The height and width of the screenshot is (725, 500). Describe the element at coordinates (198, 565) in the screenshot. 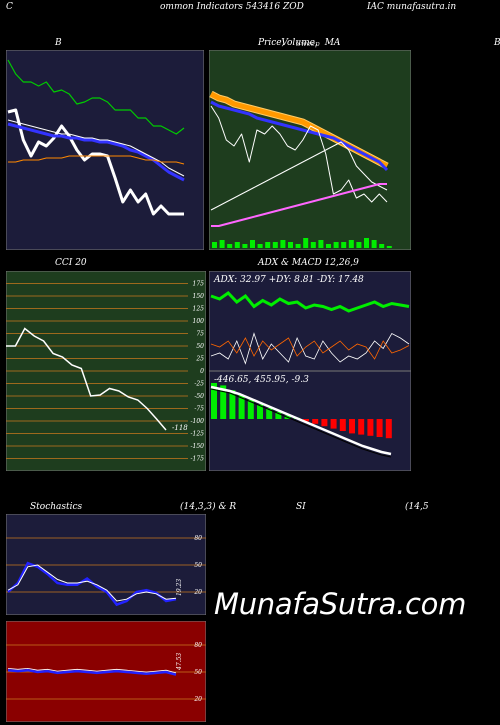

I see `stoch-tick-label: 50` at that location.